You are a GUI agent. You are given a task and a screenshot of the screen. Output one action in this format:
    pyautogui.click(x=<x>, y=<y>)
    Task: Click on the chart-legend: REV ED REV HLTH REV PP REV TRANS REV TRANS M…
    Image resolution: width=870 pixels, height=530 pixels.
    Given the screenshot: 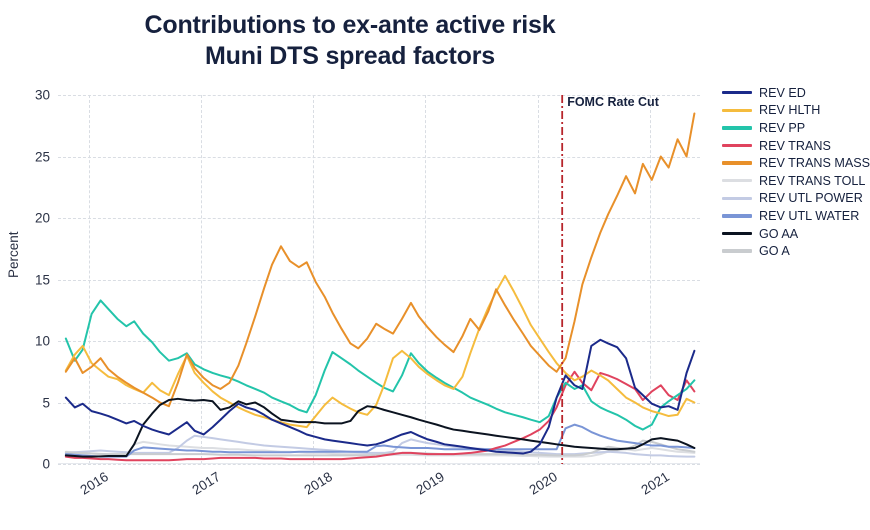 What is the action you would take?
    pyautogui.click(x=796, y=172)
    